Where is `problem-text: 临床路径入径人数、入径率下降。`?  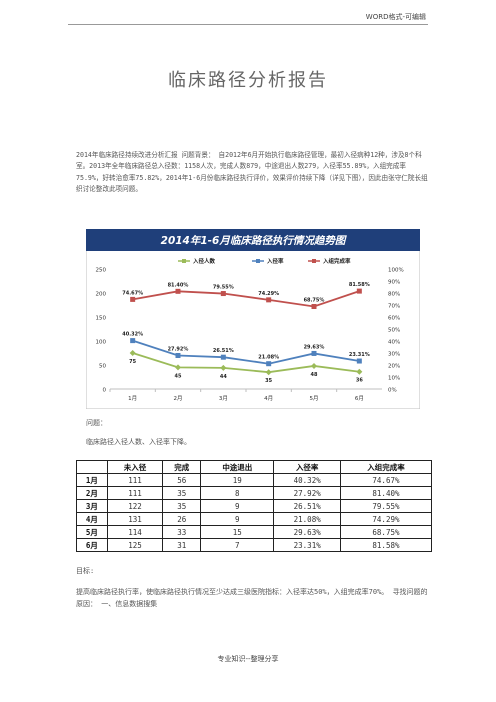 problem-text: 临床路径入径人数、入径率下降。 is located at coordinates (138, 442).